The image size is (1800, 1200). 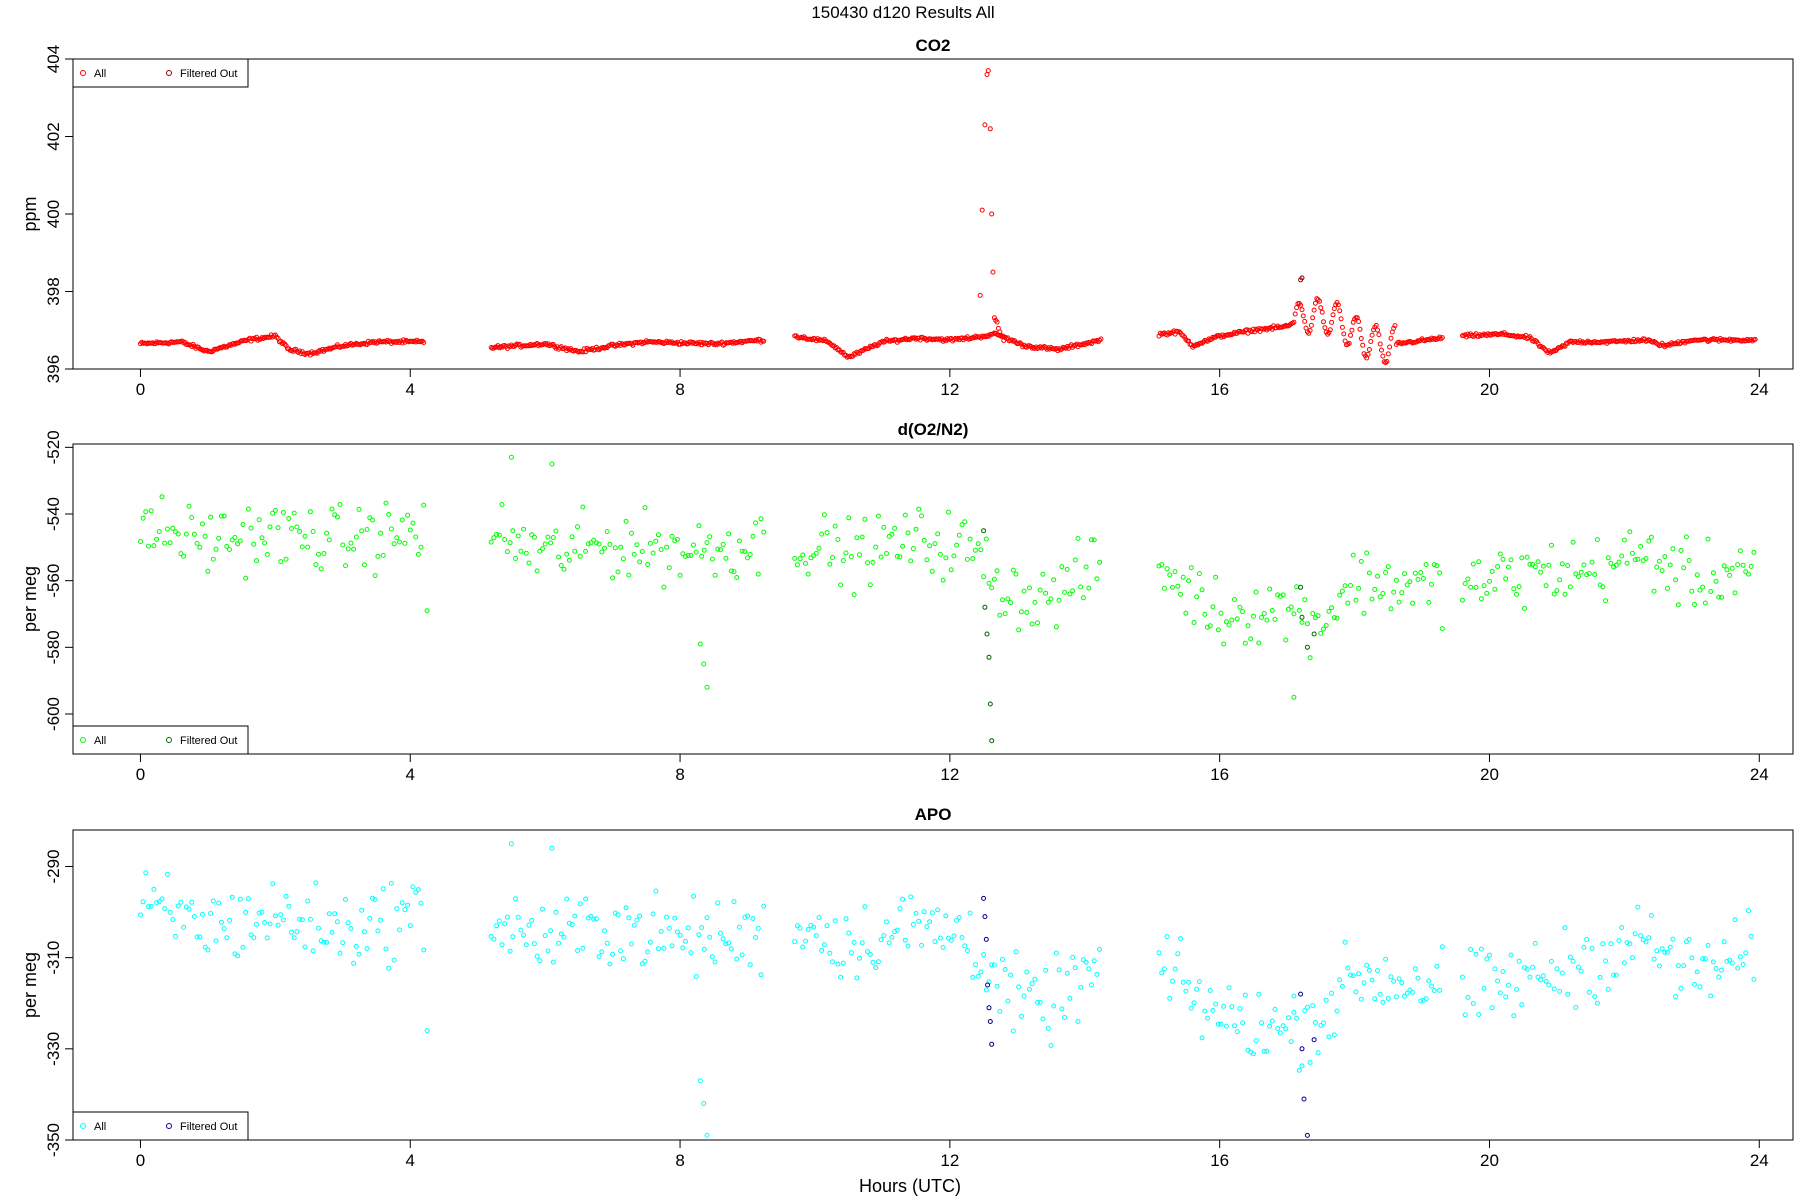 What do you see at coordinates (410, 389) in the screenshot?
I see `x-tick-label: 4` at bounding box center [410, 389].